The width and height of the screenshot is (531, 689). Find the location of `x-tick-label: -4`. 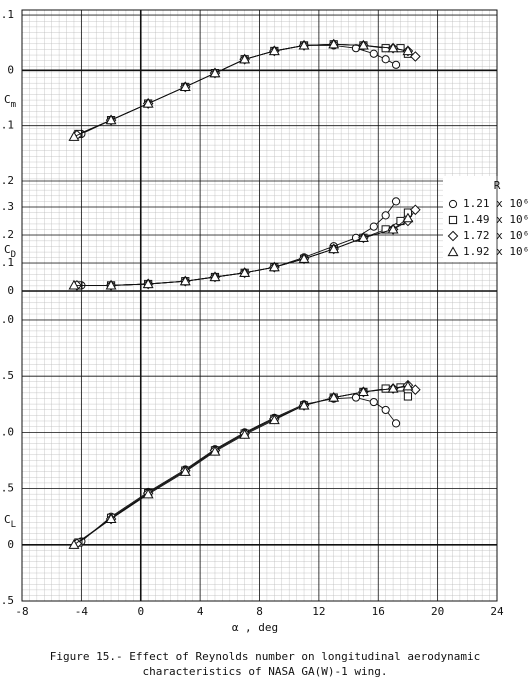

x-tick-label: -4 is located at coordinates (82, 611).